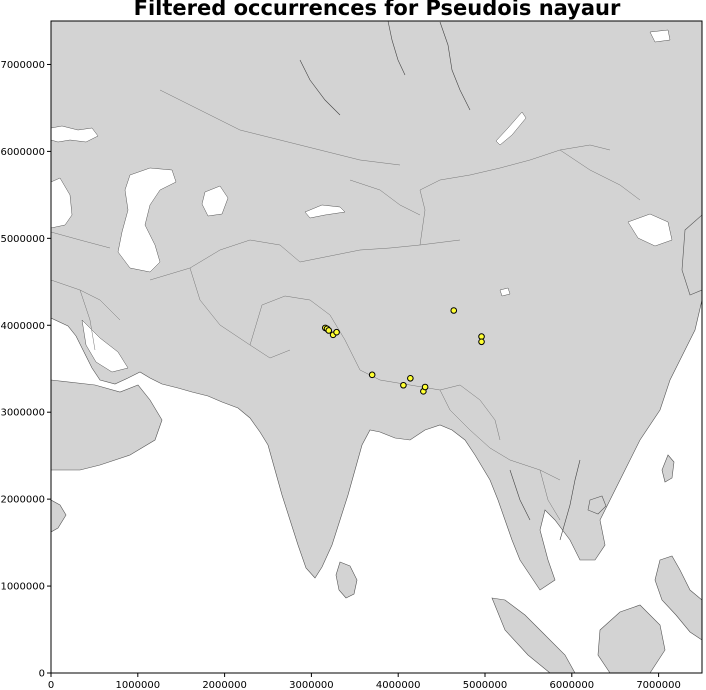 This screenshot has width=706, height=690. I want to click on aral-sea, so click(215, 201).